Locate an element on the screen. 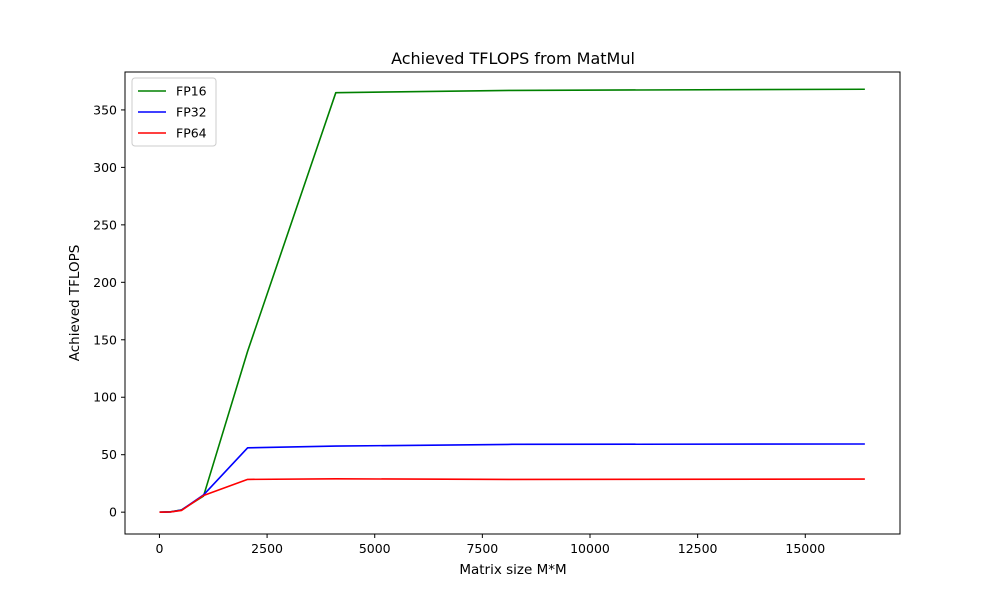 This screenshot has width=1000, height=600. x-axis: 0 2500 5000 7500 10000 12500 15000 is located at coordinates (490, 545).